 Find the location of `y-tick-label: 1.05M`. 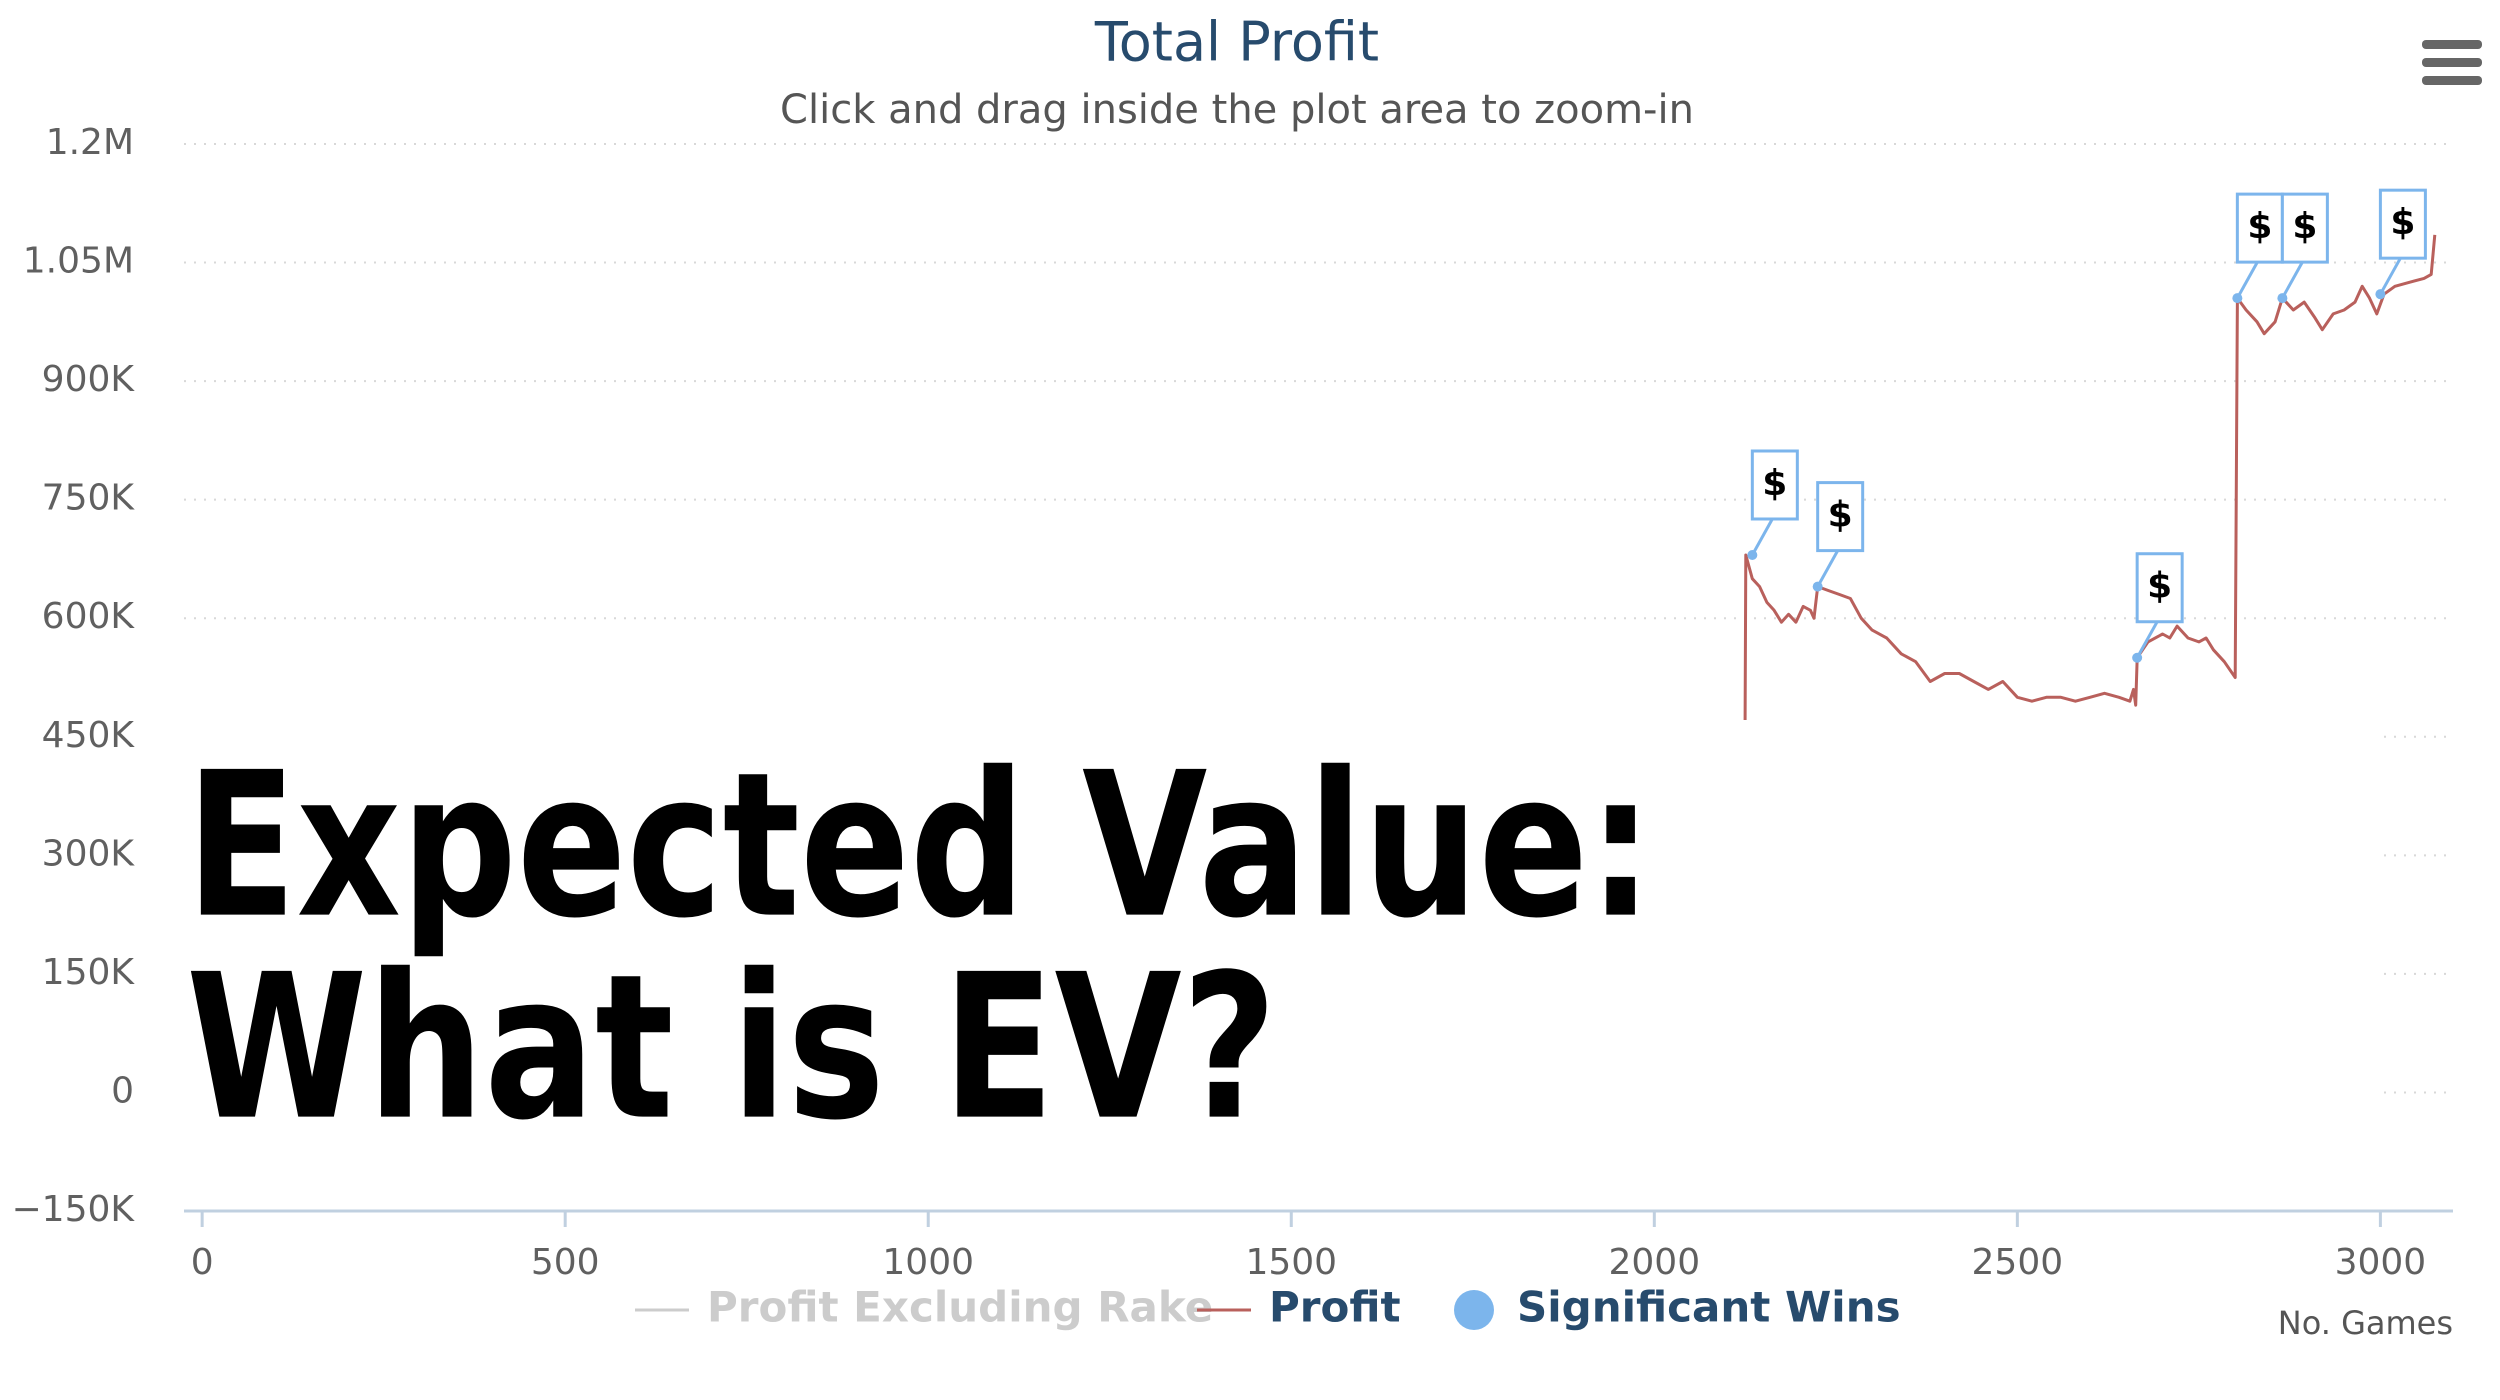

y-tick-label: 1.05M is located at coordinates (78, 261).